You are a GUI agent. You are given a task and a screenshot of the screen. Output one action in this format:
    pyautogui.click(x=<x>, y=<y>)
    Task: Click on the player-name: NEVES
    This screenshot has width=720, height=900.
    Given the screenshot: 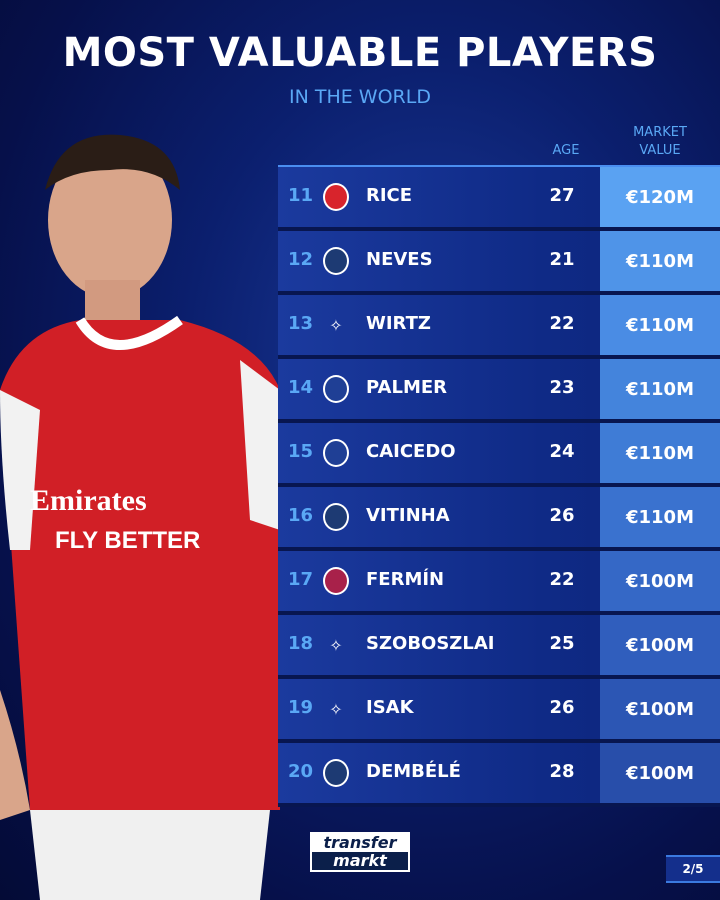 What is the action you would take?
    pyautogui.click(x=399, y=259)
    